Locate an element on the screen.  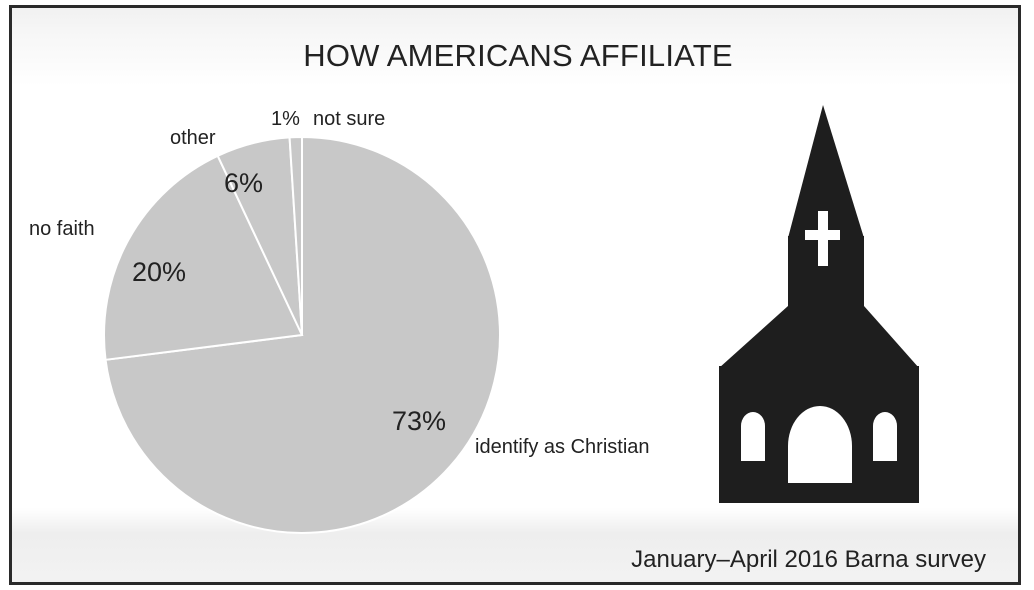
source-note: January–April 2016 Barna survey is located at coordinates (808, 559).